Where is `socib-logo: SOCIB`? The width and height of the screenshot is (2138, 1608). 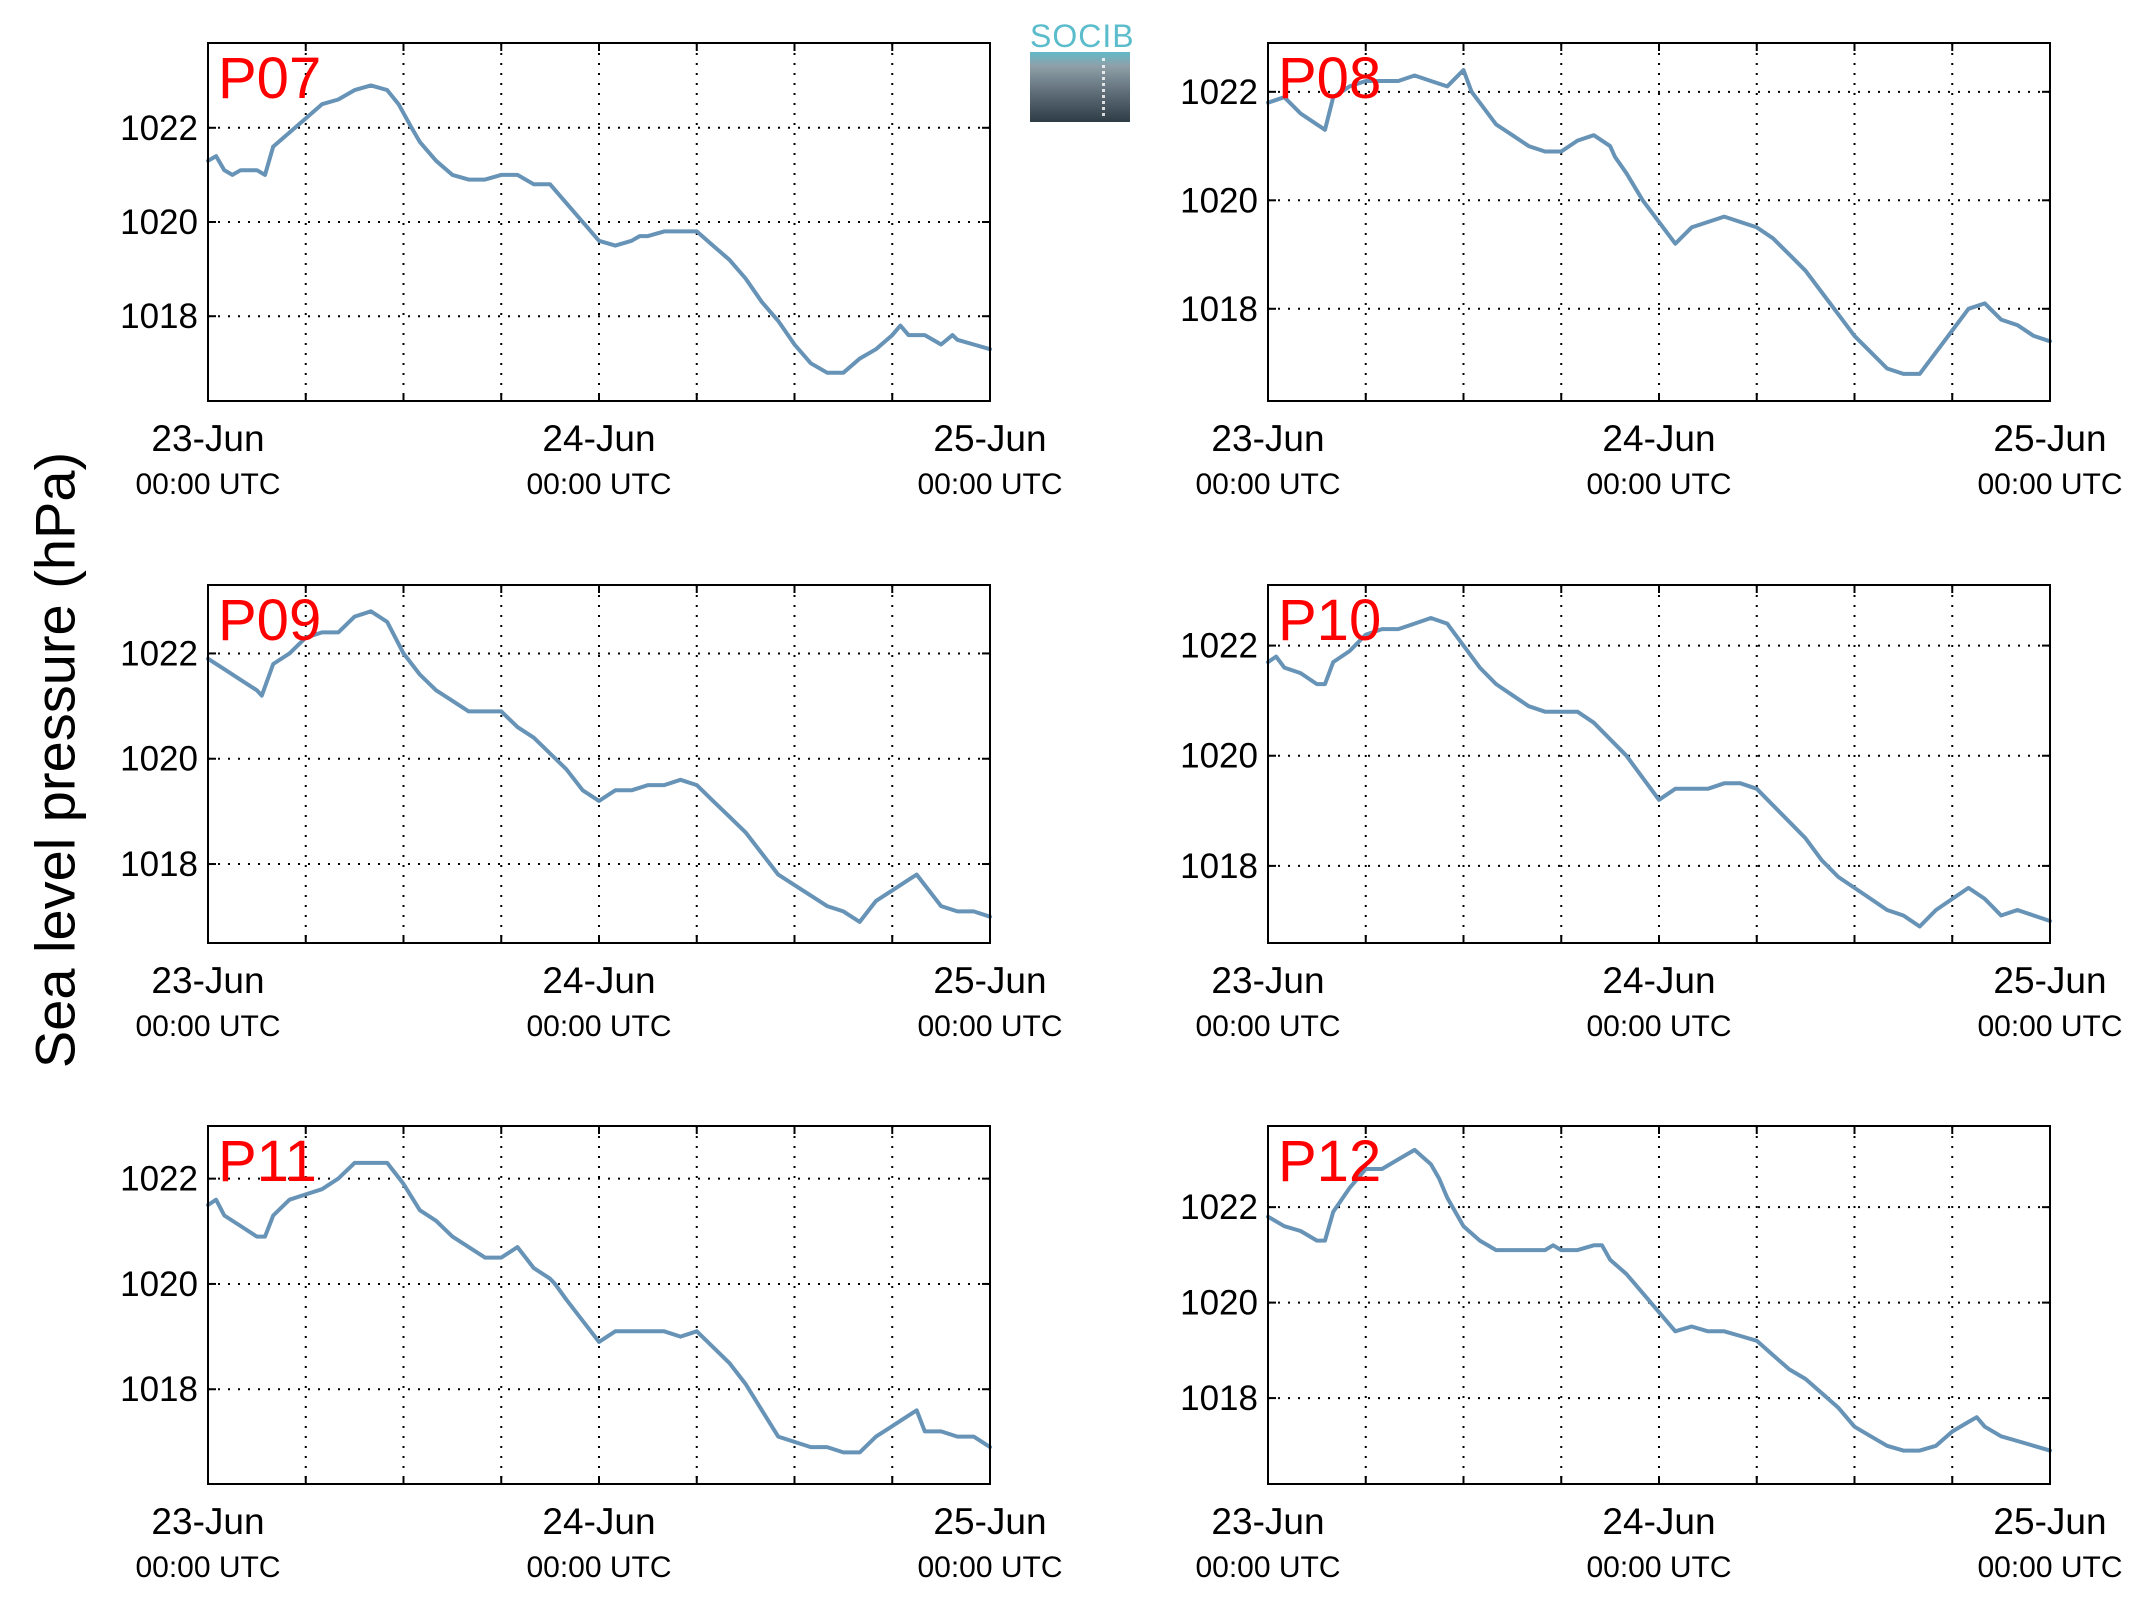
socib-logo: SOCIB is located at coordinates (1082, 70).